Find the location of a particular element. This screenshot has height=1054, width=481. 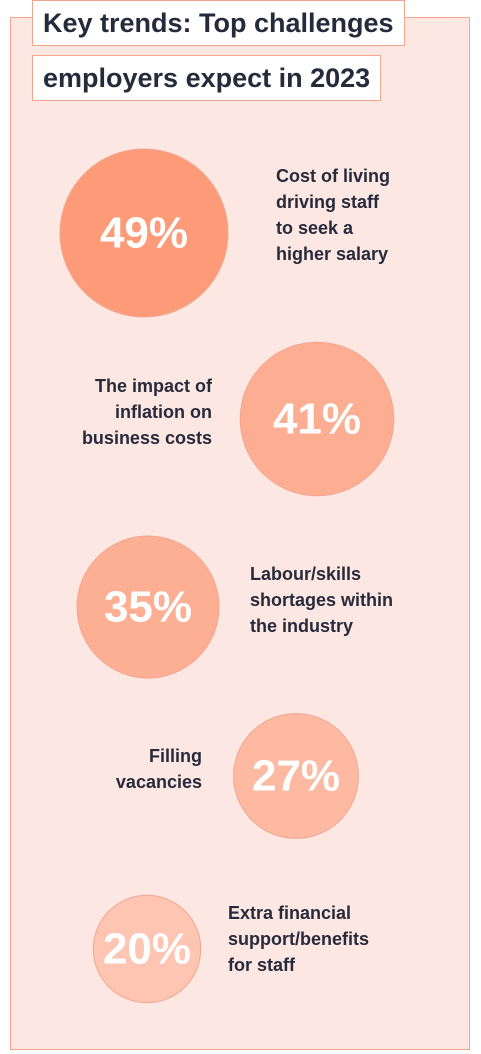

bubble-label-line: support/benefits is located at coordinates (298, 939).